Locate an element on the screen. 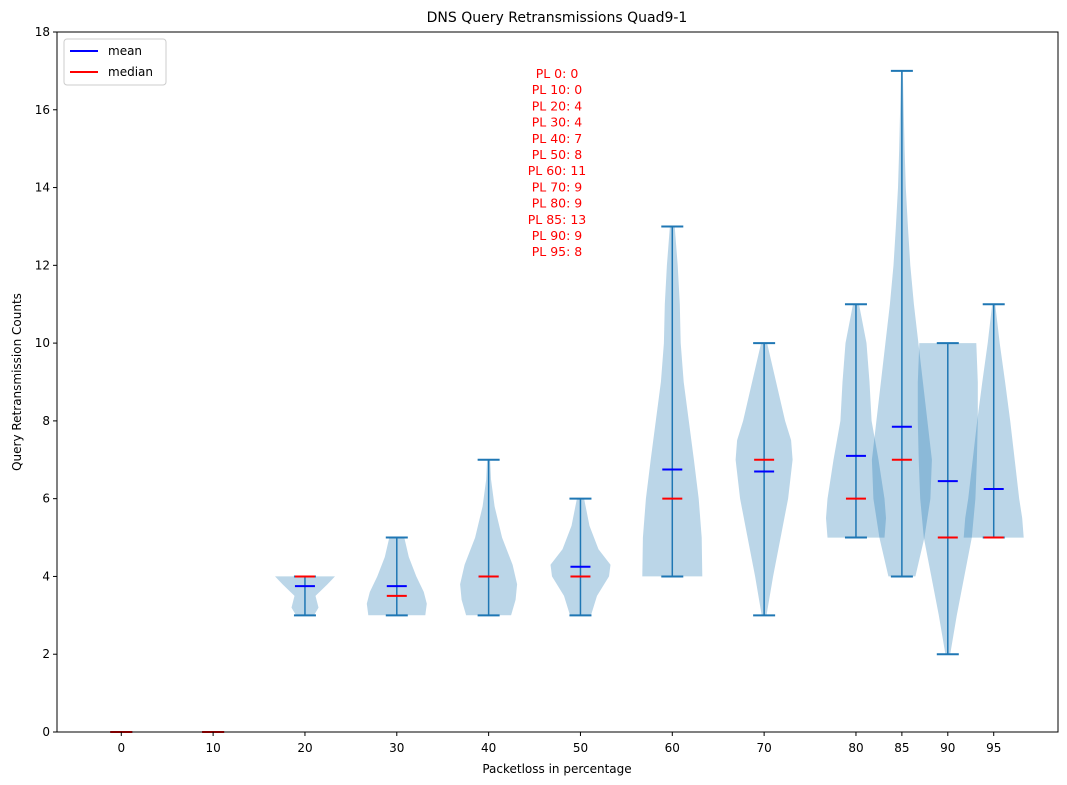 The image size is (1067, 785). y-tick-label: 8 is located at coordinates (46, 421).